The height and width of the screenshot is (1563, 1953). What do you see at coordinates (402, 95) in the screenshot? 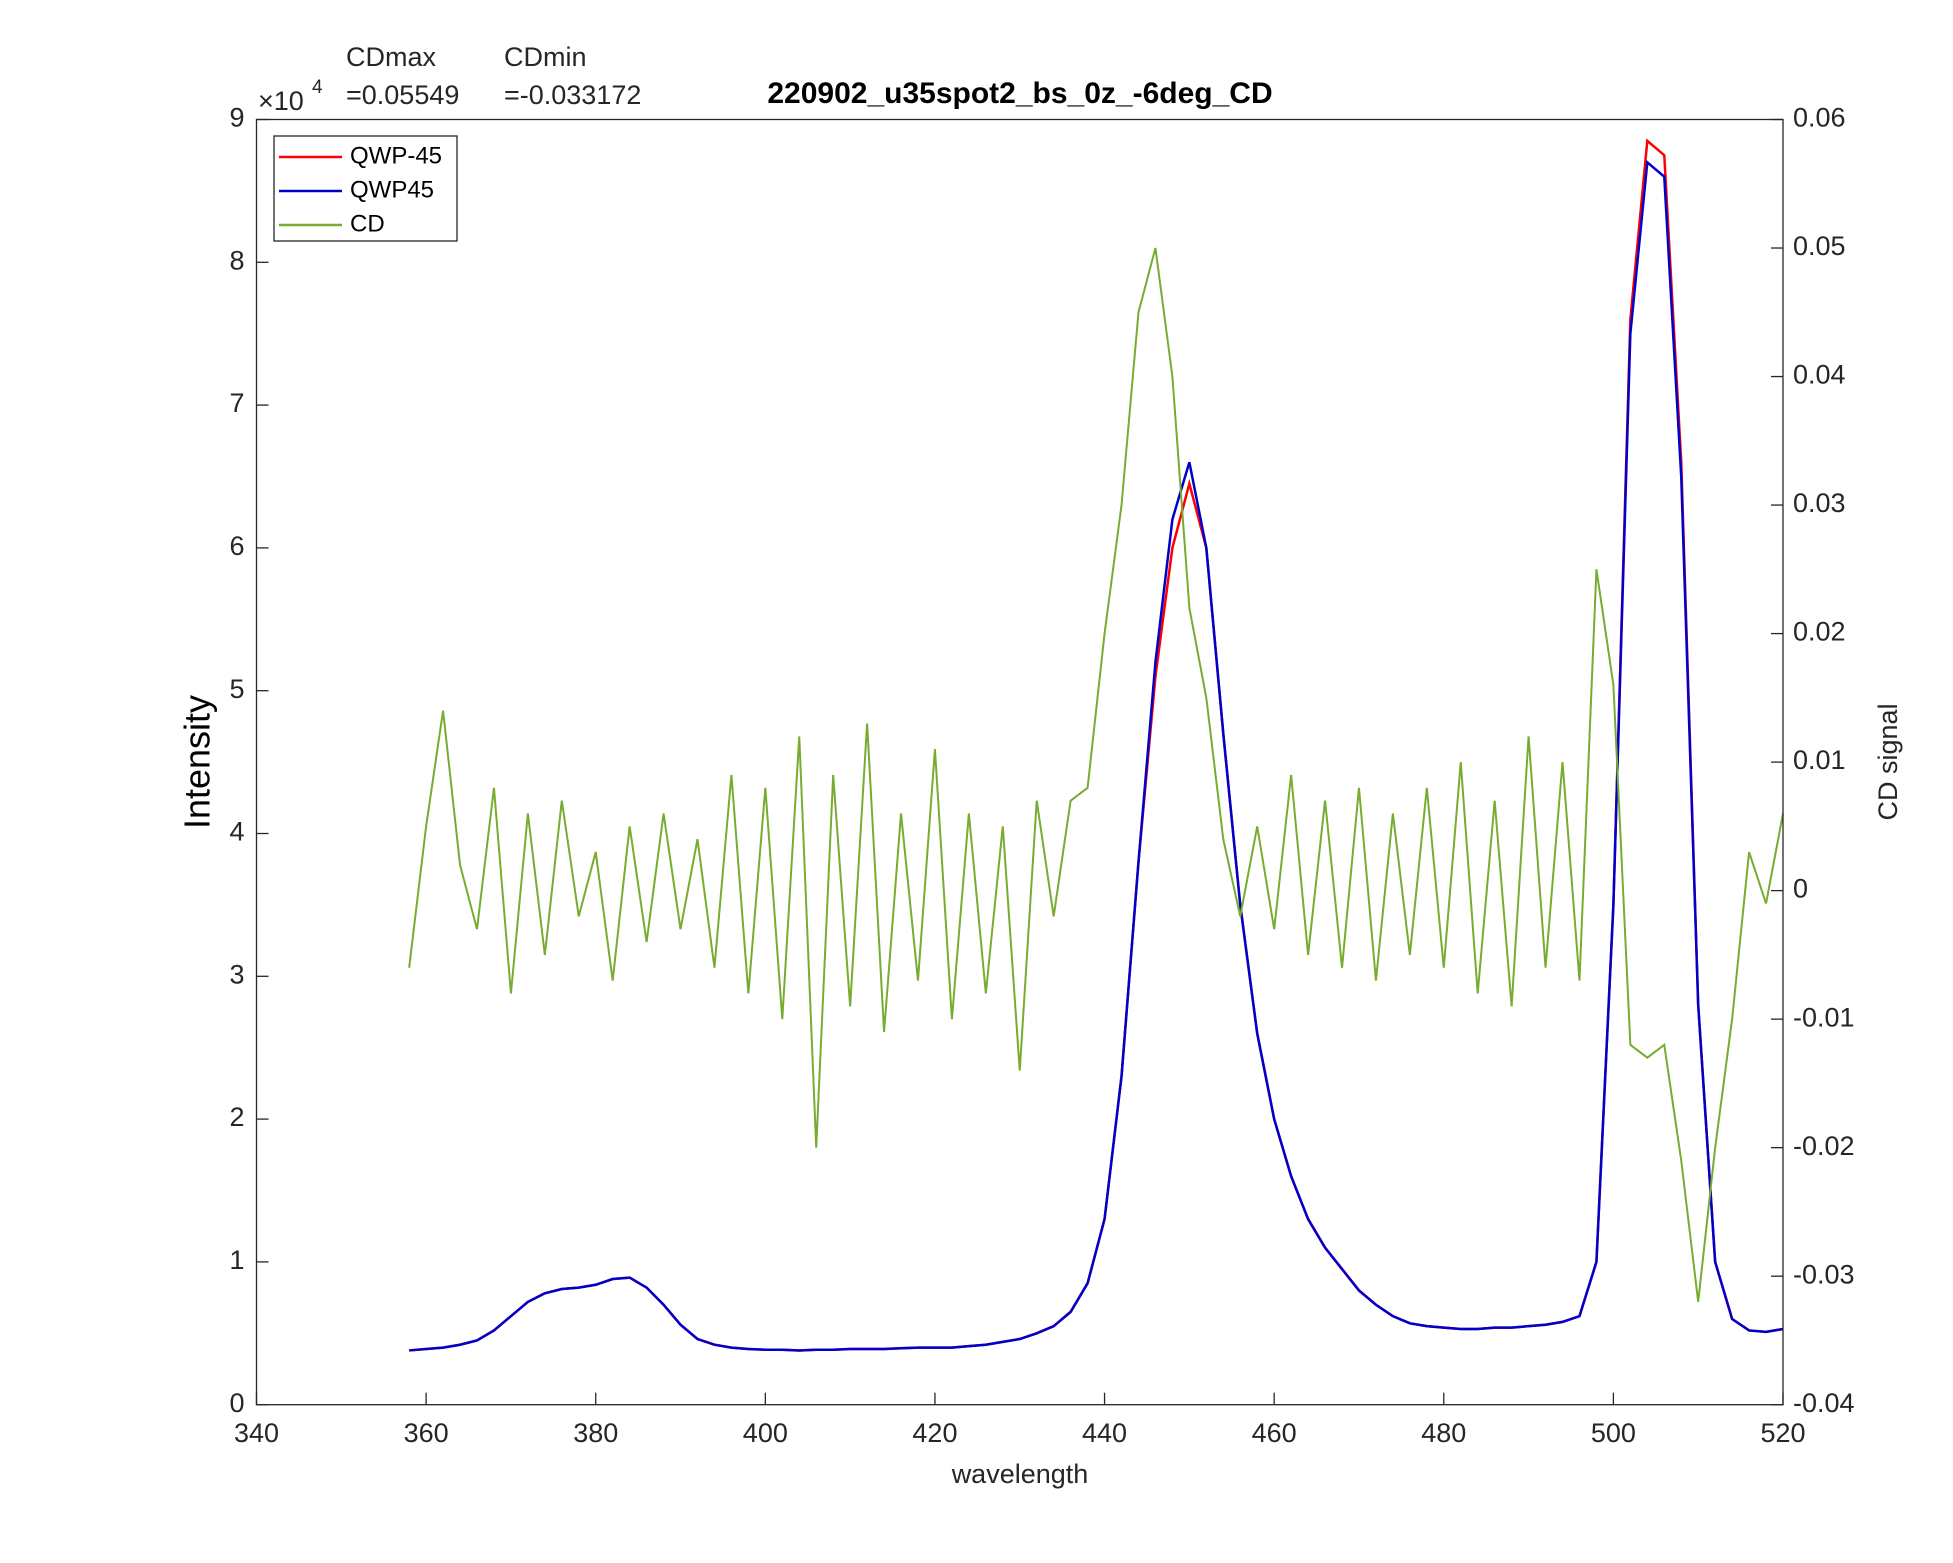
I see `cdmax-value: =0.05549` at bounding box center [402, 95].